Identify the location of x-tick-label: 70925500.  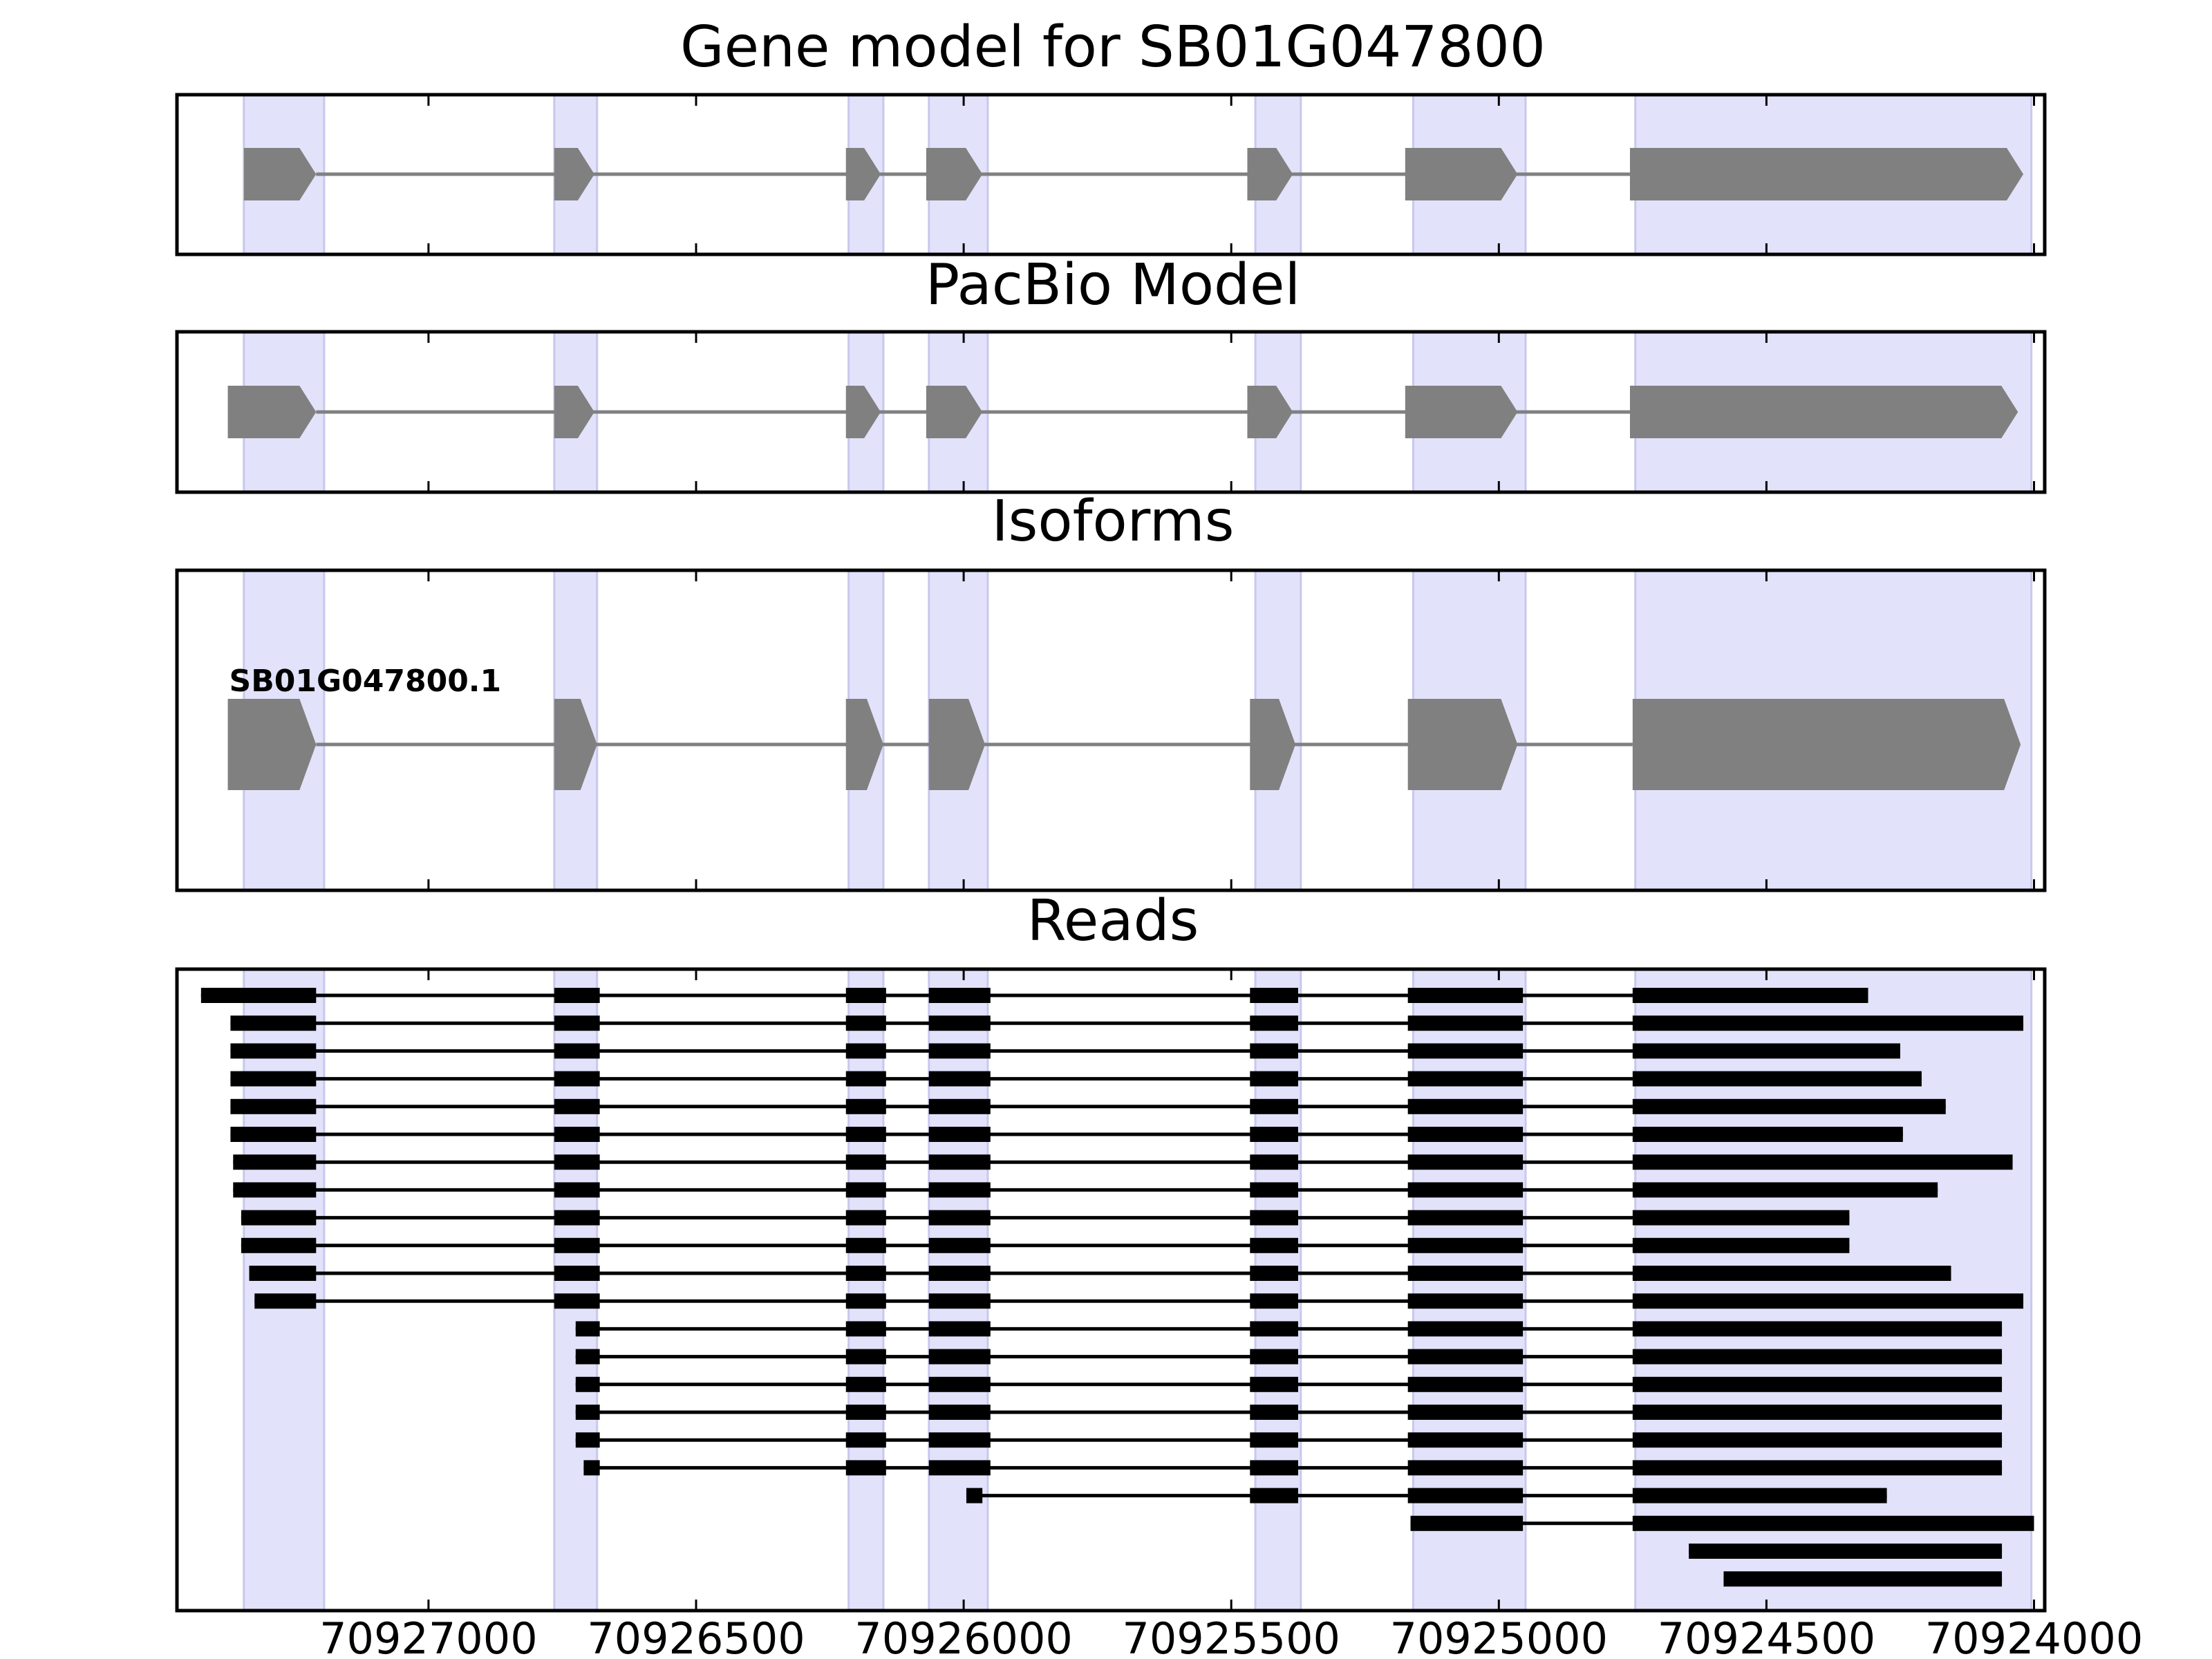
(1231, 1636).